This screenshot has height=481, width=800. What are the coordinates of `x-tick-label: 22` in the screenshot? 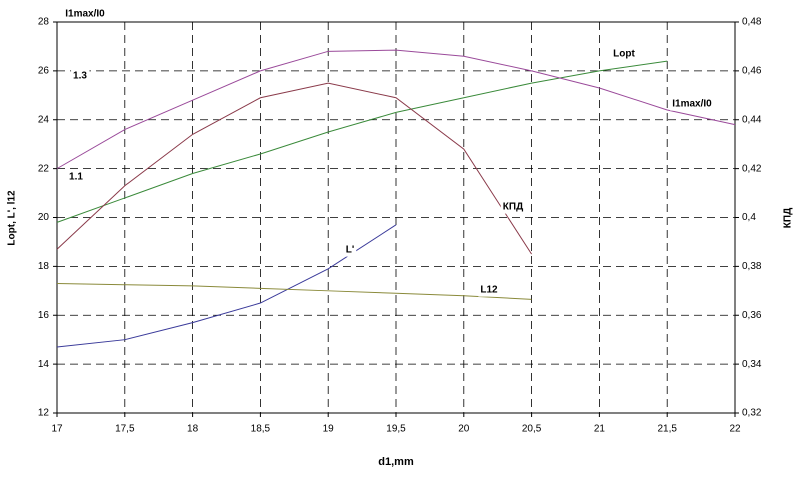 It's located at (735, 429).